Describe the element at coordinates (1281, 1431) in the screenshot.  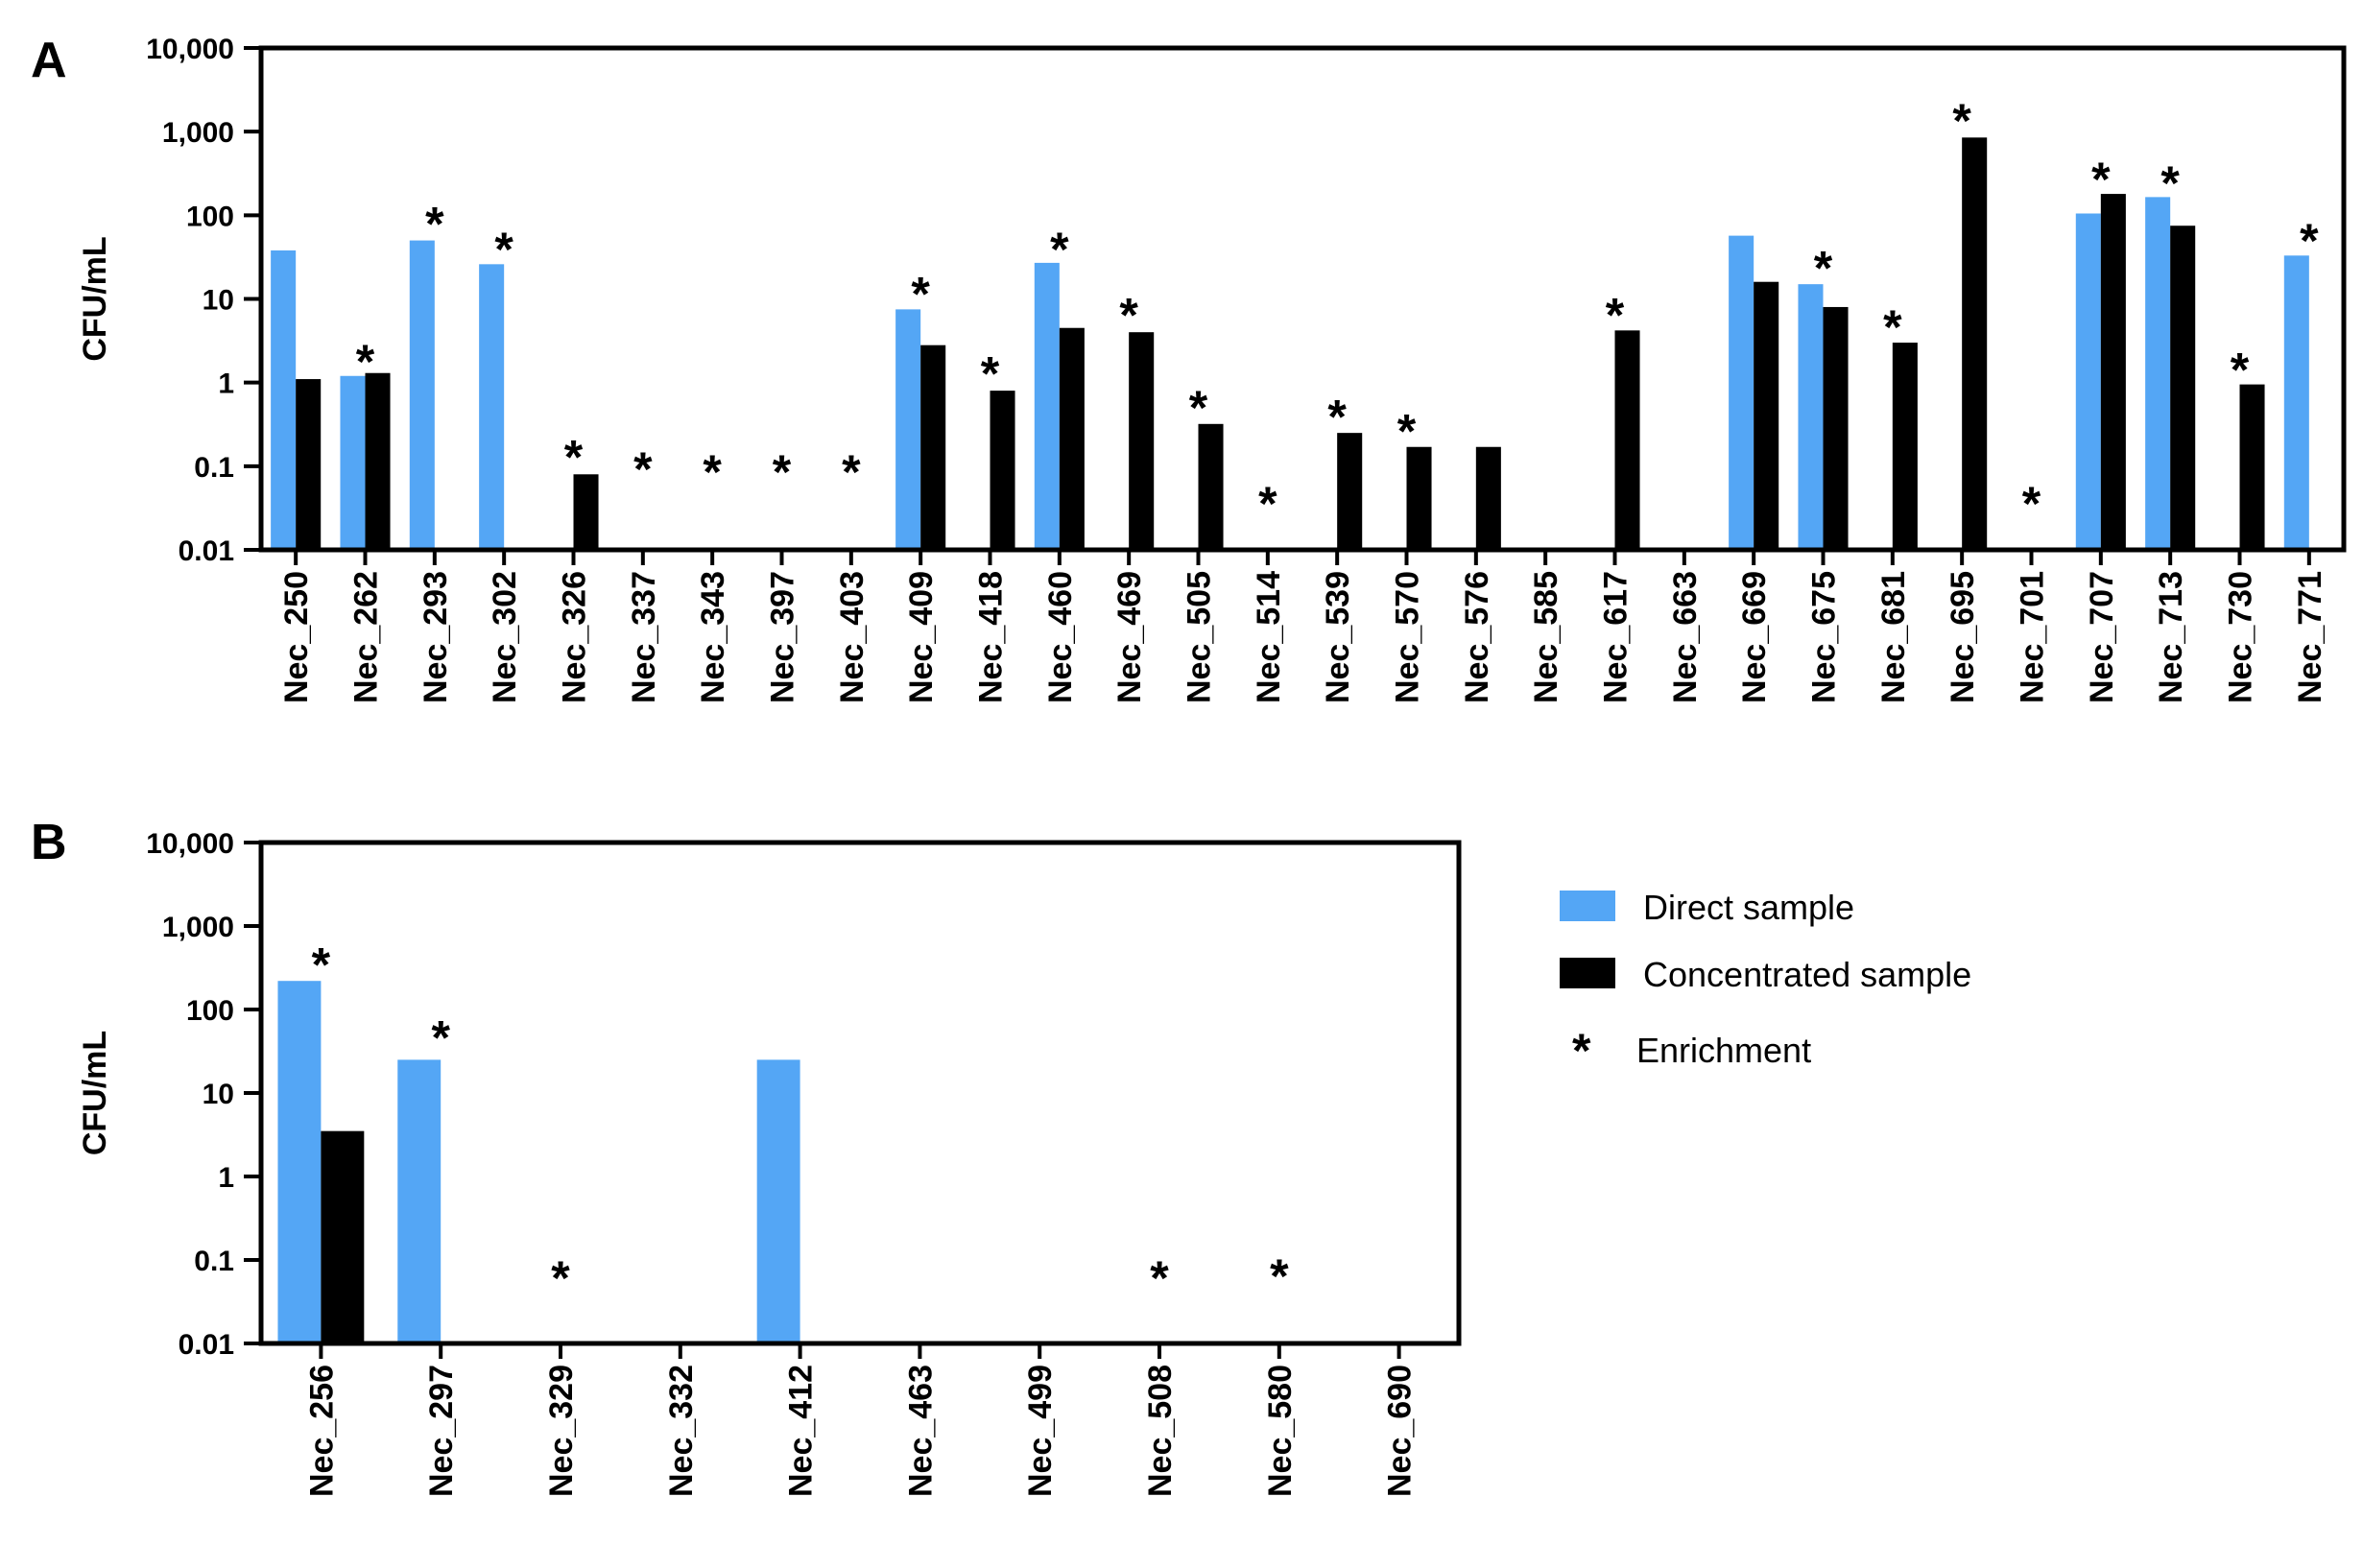
I see `category-label: Nec_580` at that location.